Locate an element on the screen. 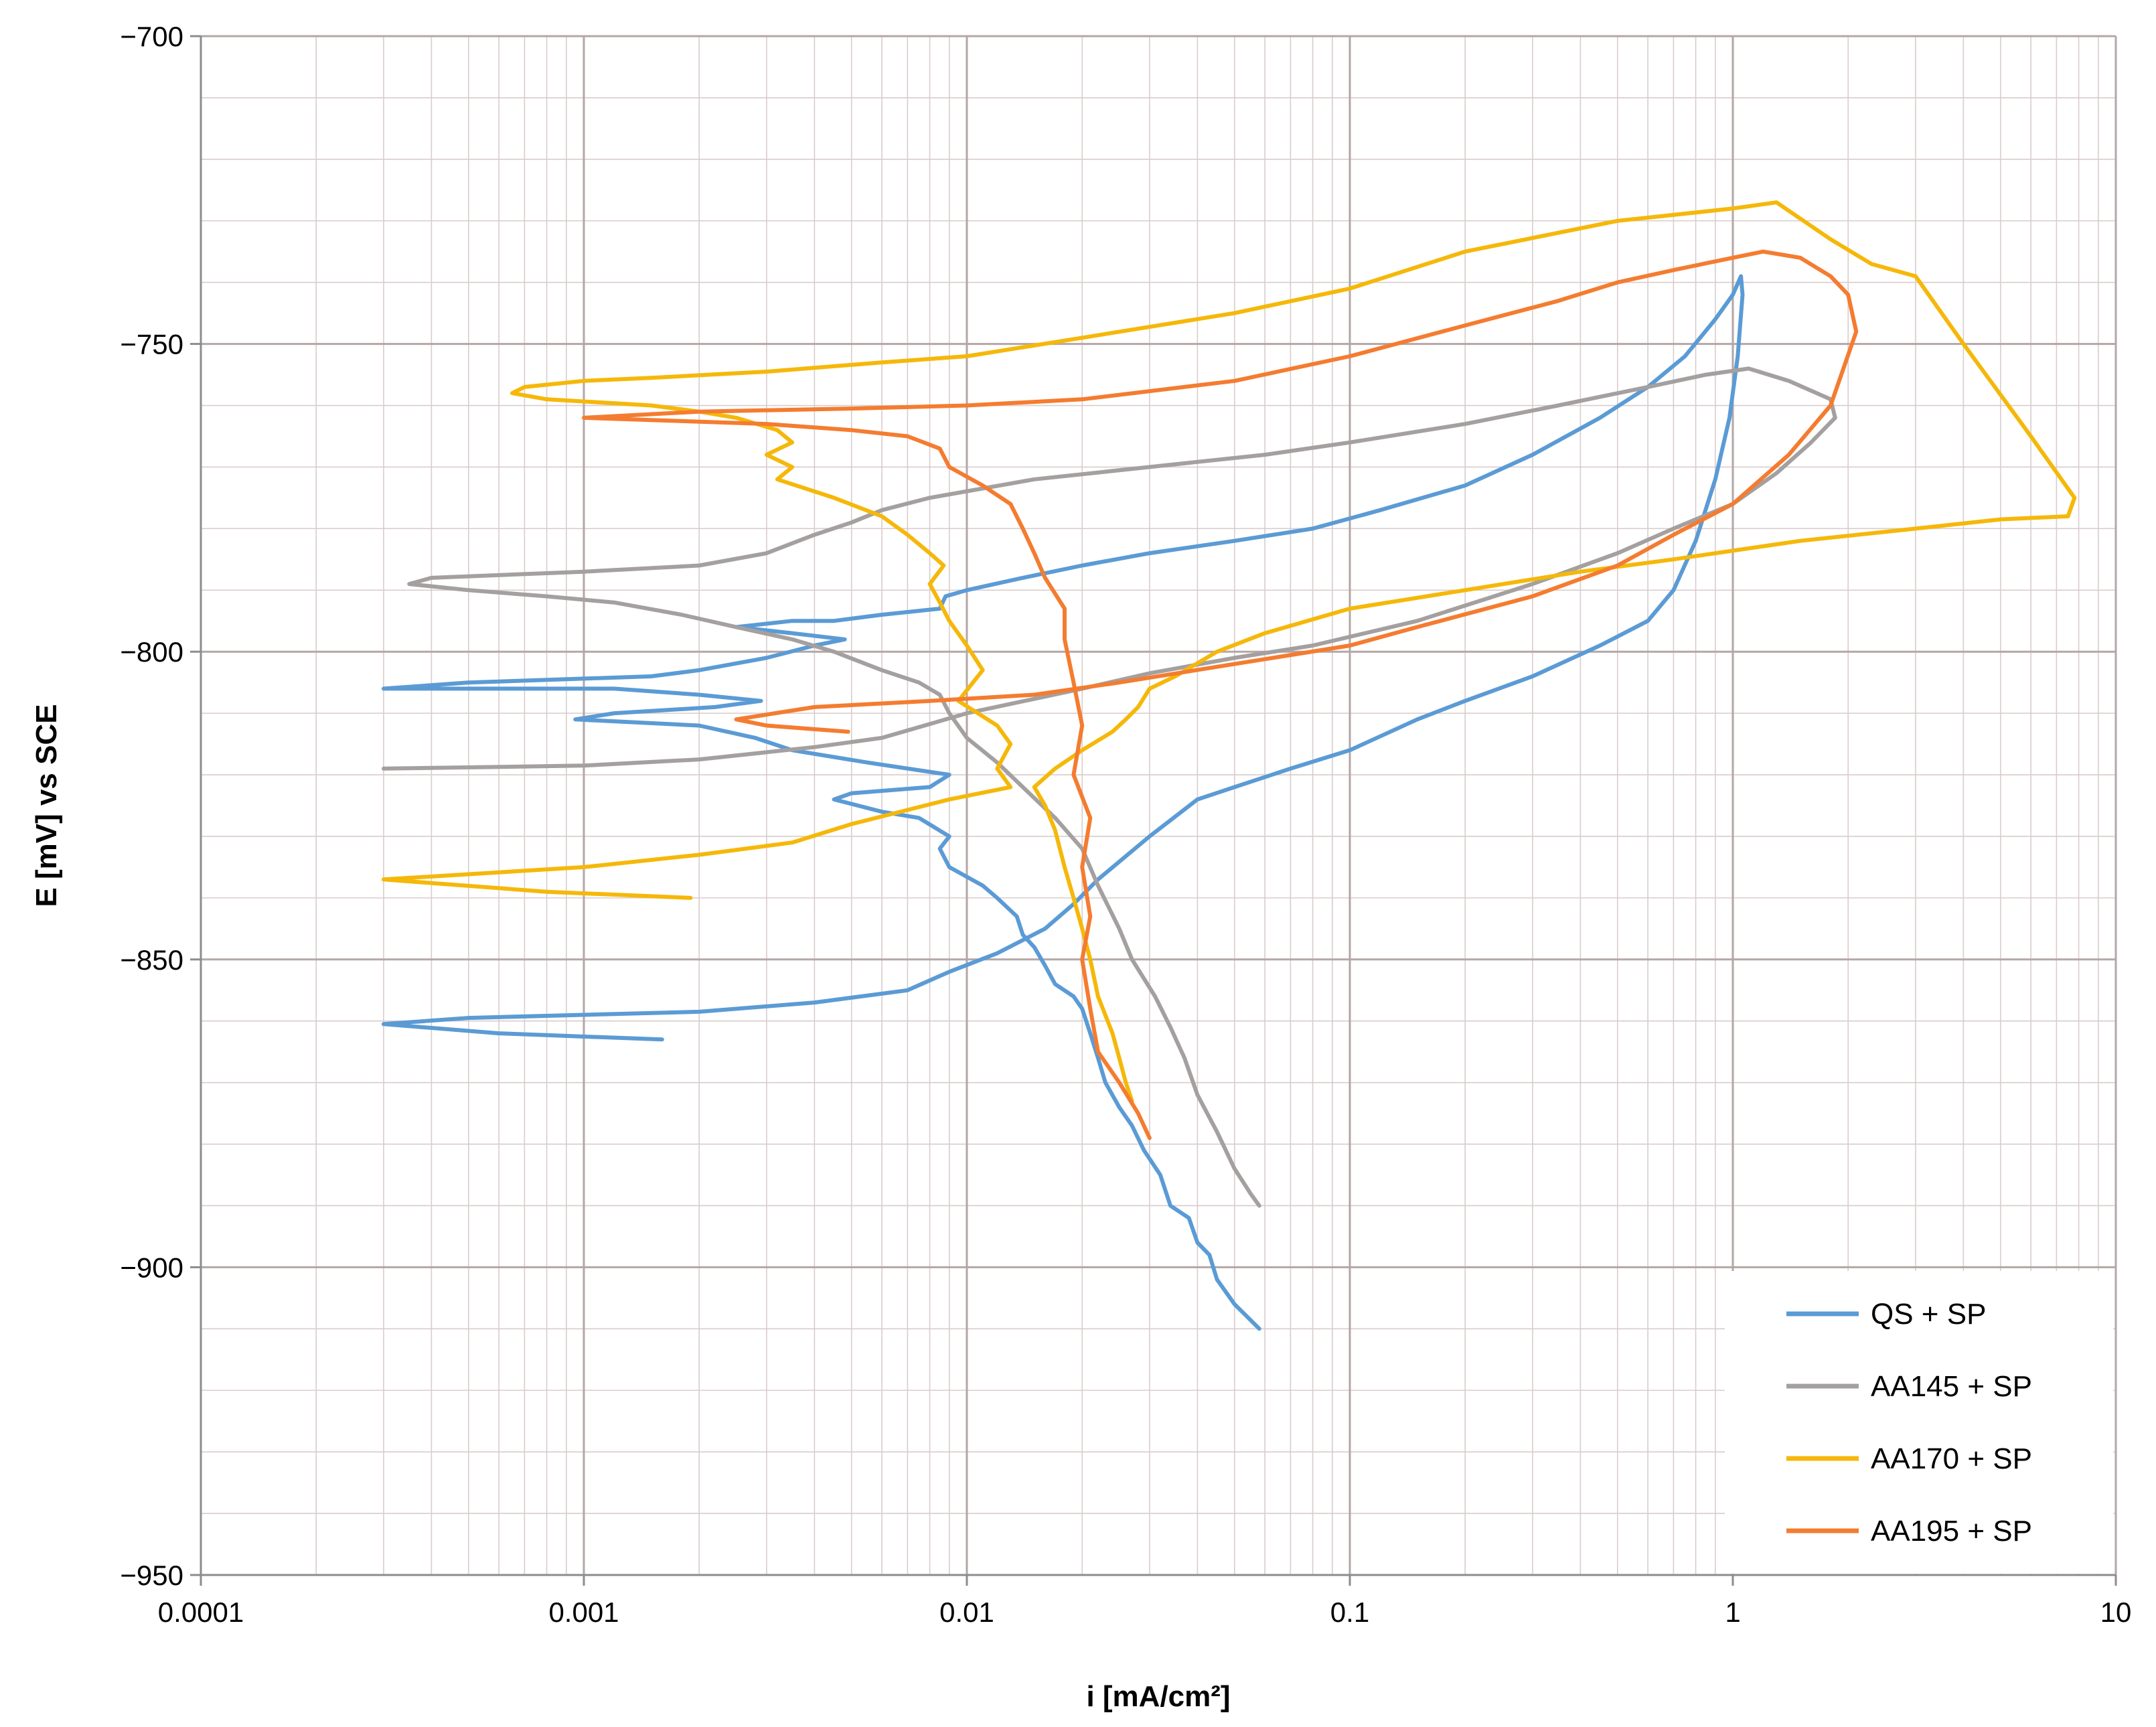 The height and width of the screenshot is (1727, 2156). x-tick-label: 0.01 is located at coordinates (966, 1612).